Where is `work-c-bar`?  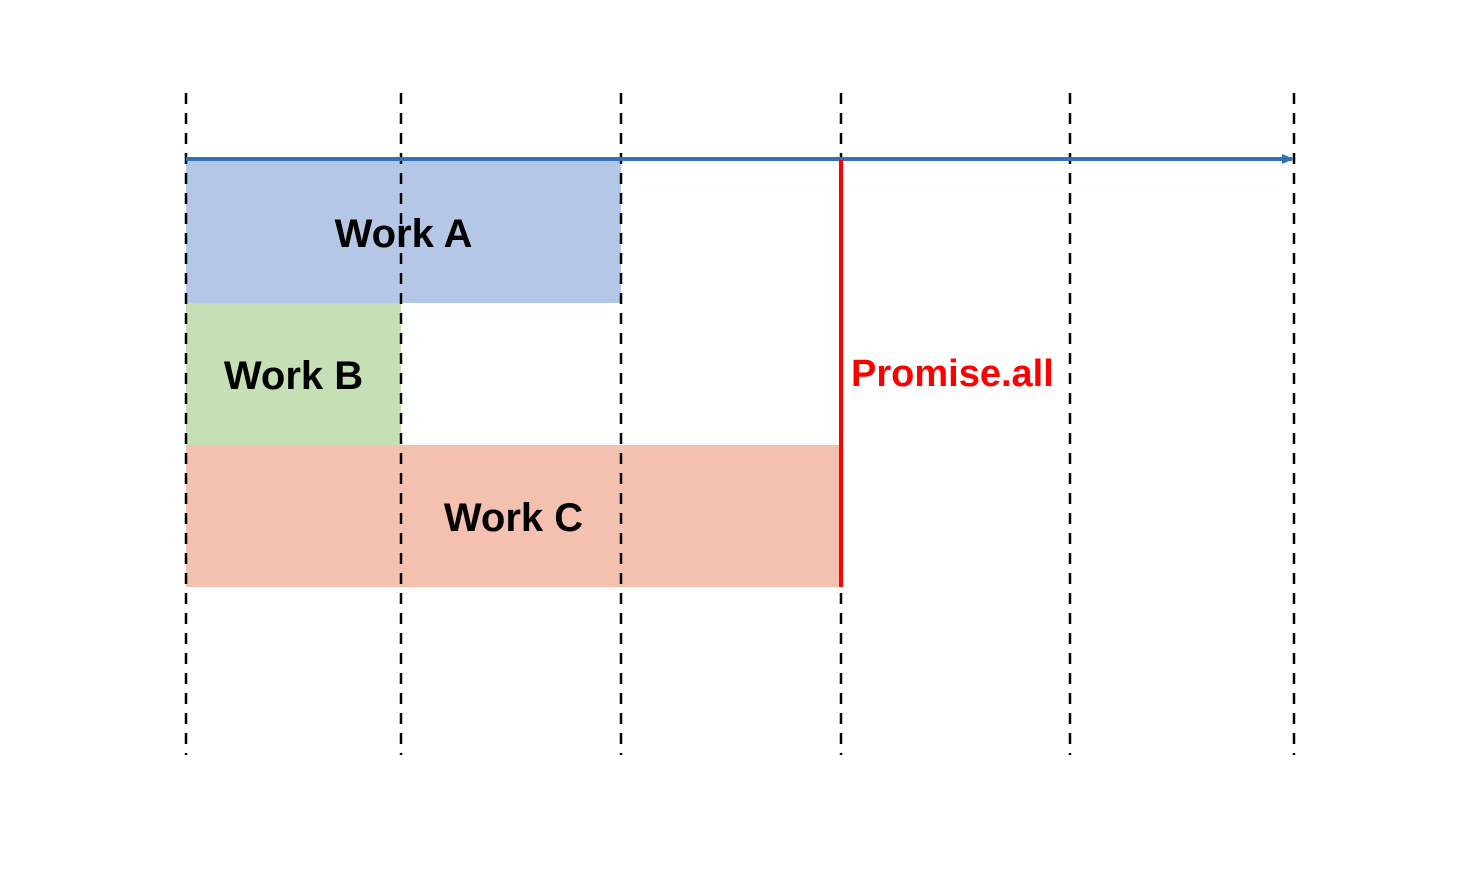 work-c-bar is located at coordinates (513, 516).